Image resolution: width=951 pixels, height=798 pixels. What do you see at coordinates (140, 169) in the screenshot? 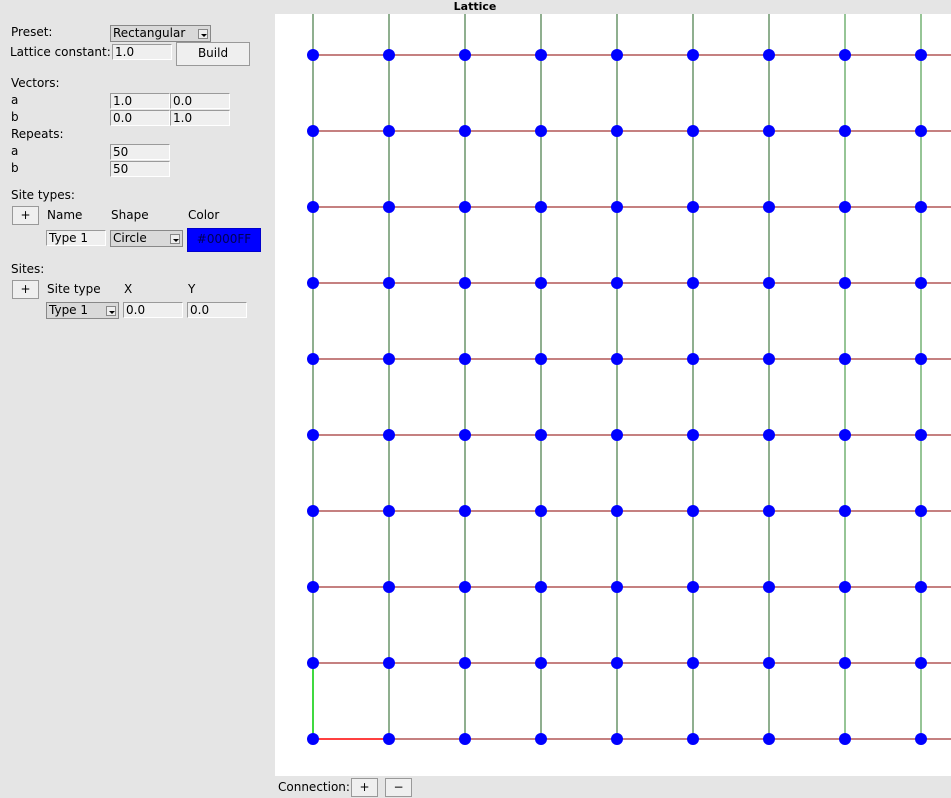
I see `repeat-b-input: 50` at bounding box center [140, 169].